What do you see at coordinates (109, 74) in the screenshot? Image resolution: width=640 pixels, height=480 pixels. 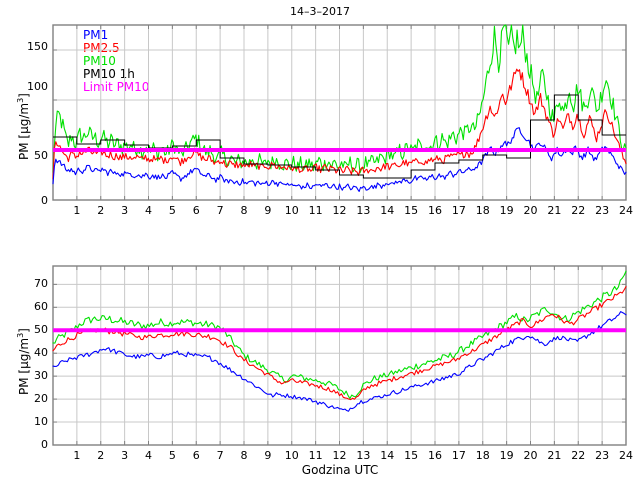 I see `legend-item-pm10-1h: PM10 1h` at bounding box center [109, 74].